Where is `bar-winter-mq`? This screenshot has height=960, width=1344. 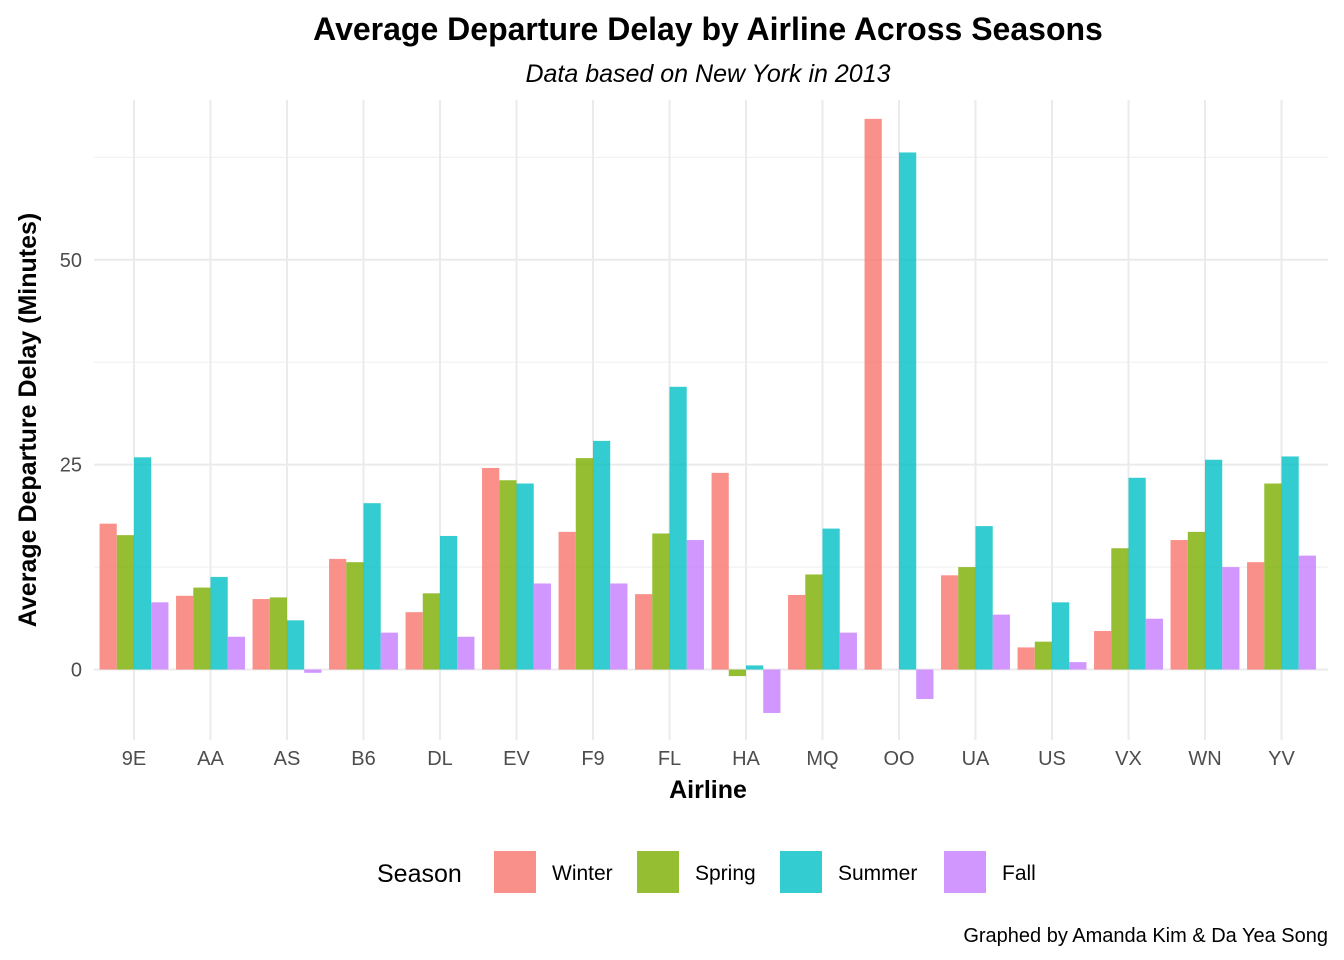
bar-winter-mq is located at coordinates (797, 632).